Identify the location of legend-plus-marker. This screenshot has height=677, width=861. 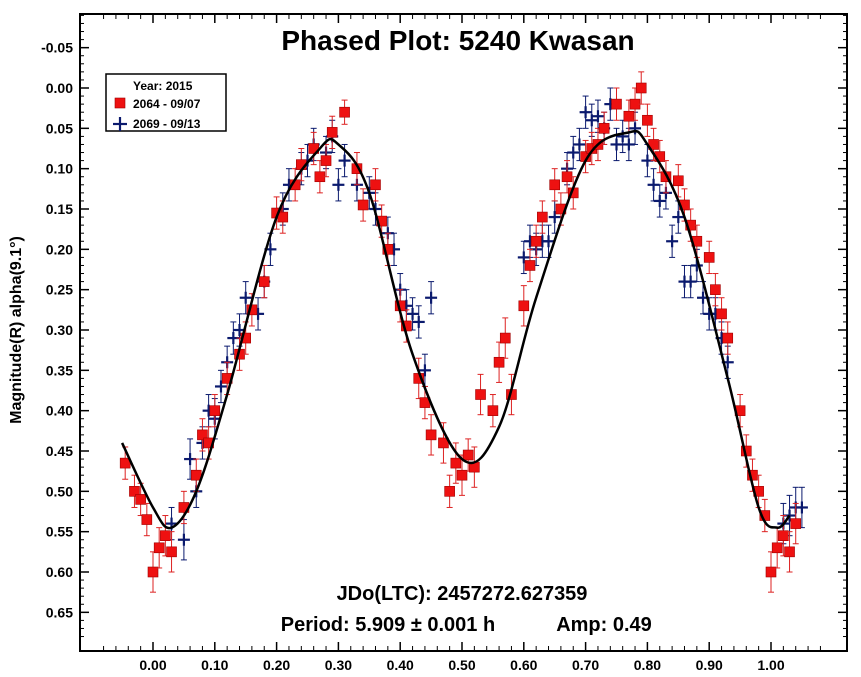
(120, 124).